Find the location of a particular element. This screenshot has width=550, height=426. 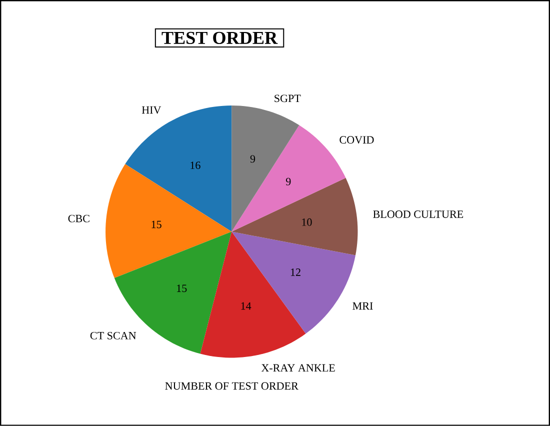

chart-title: TEST ORDER is located at coordinates (220, 38).